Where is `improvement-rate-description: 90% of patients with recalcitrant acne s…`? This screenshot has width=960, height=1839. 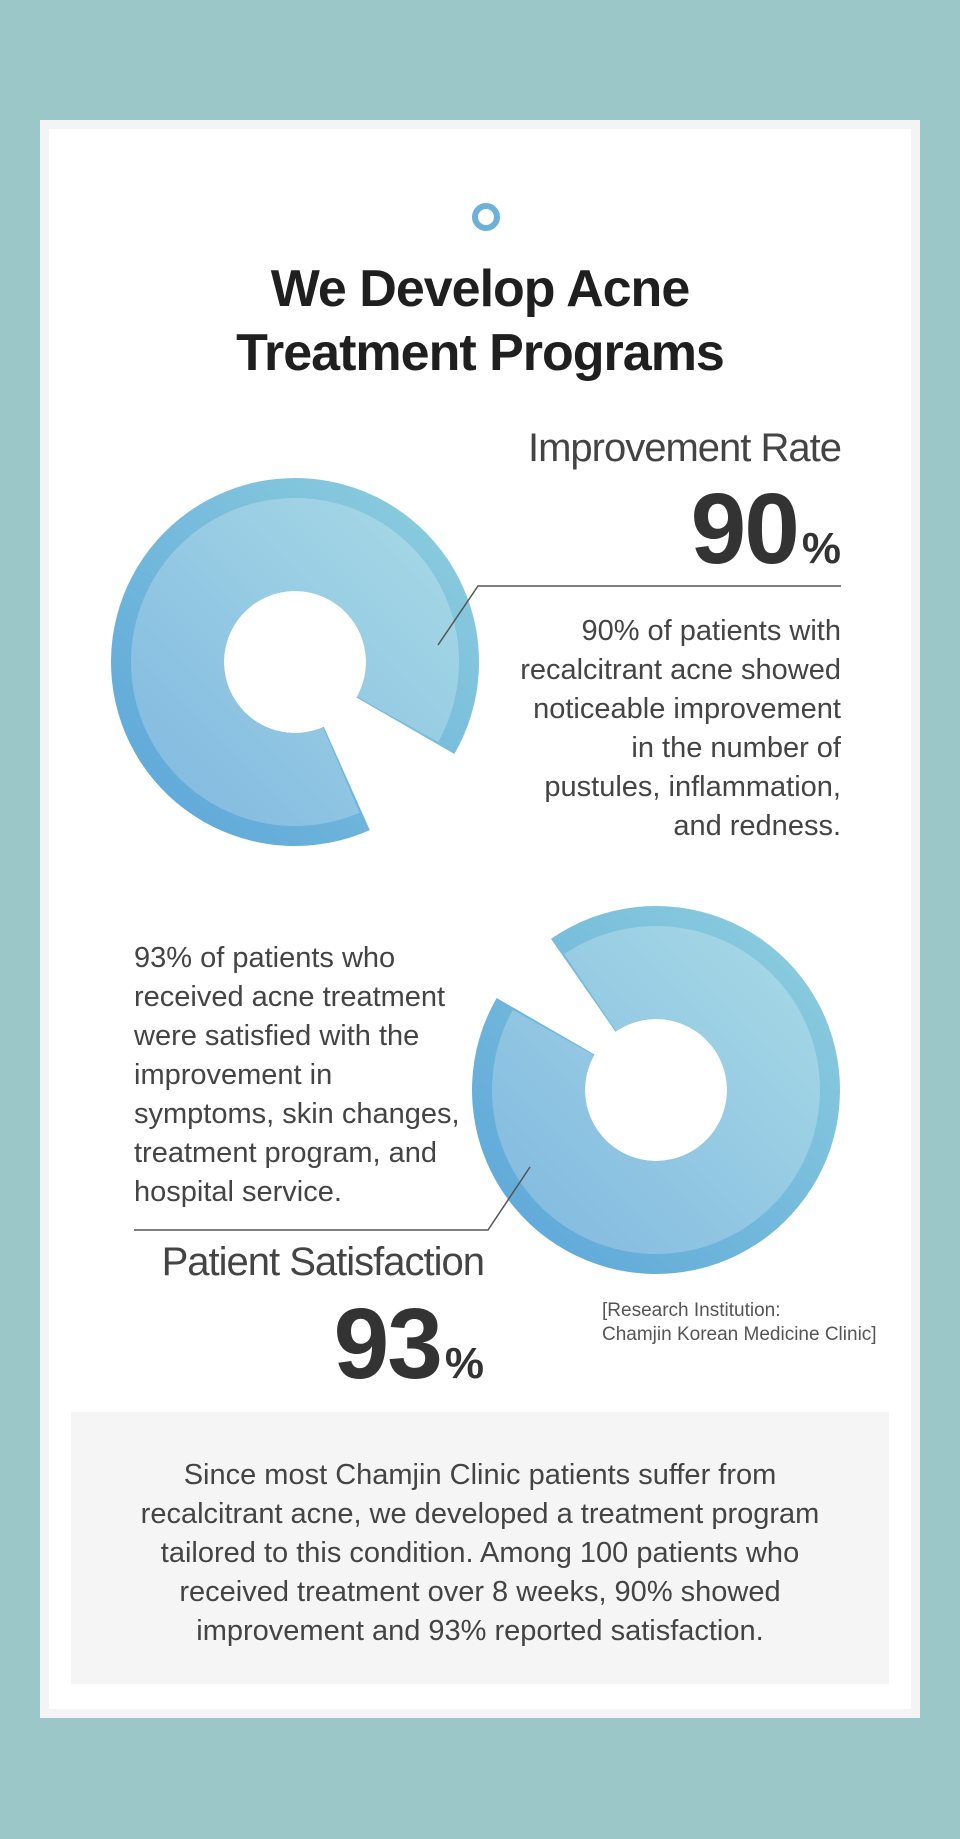 improvement-rate-description: 90% of patients with recalcitrant acne s… is located at coordinates (680, 729).